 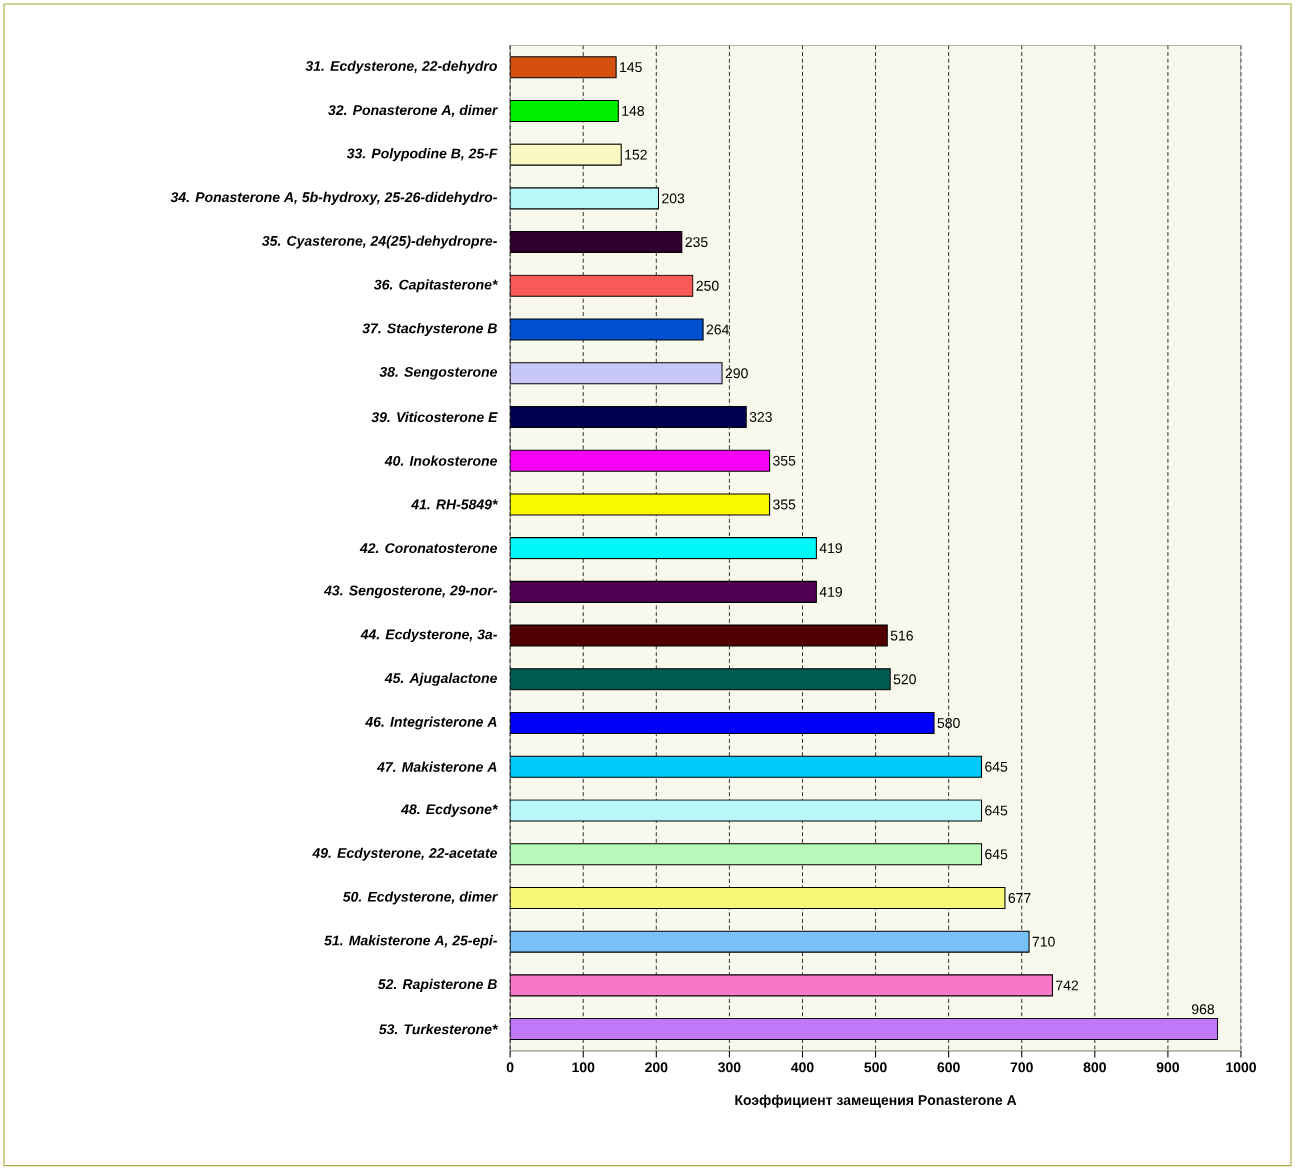 I want to click on x-tick-label: 800, so click(x=1094, y=1067).